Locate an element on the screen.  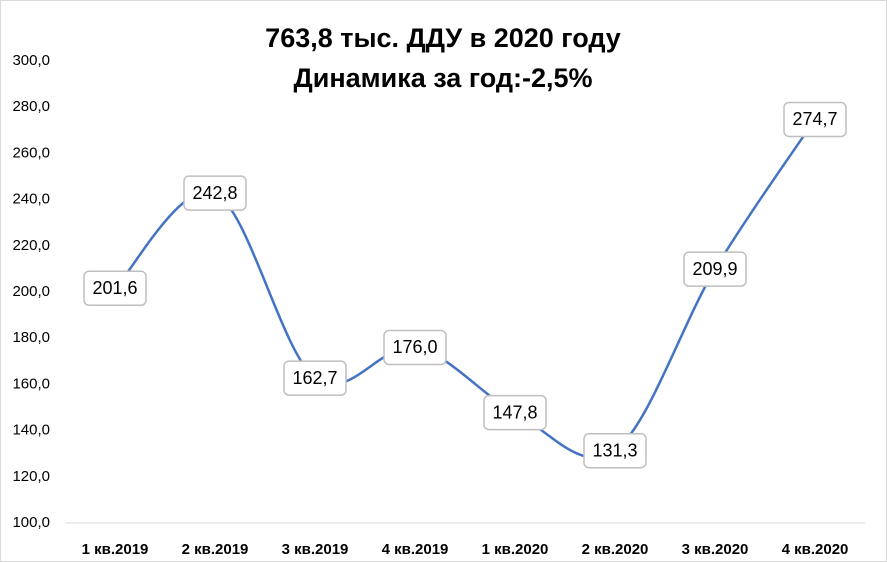
x-tick-label: 4 кв.2020 is located at coordinates (815, 549).